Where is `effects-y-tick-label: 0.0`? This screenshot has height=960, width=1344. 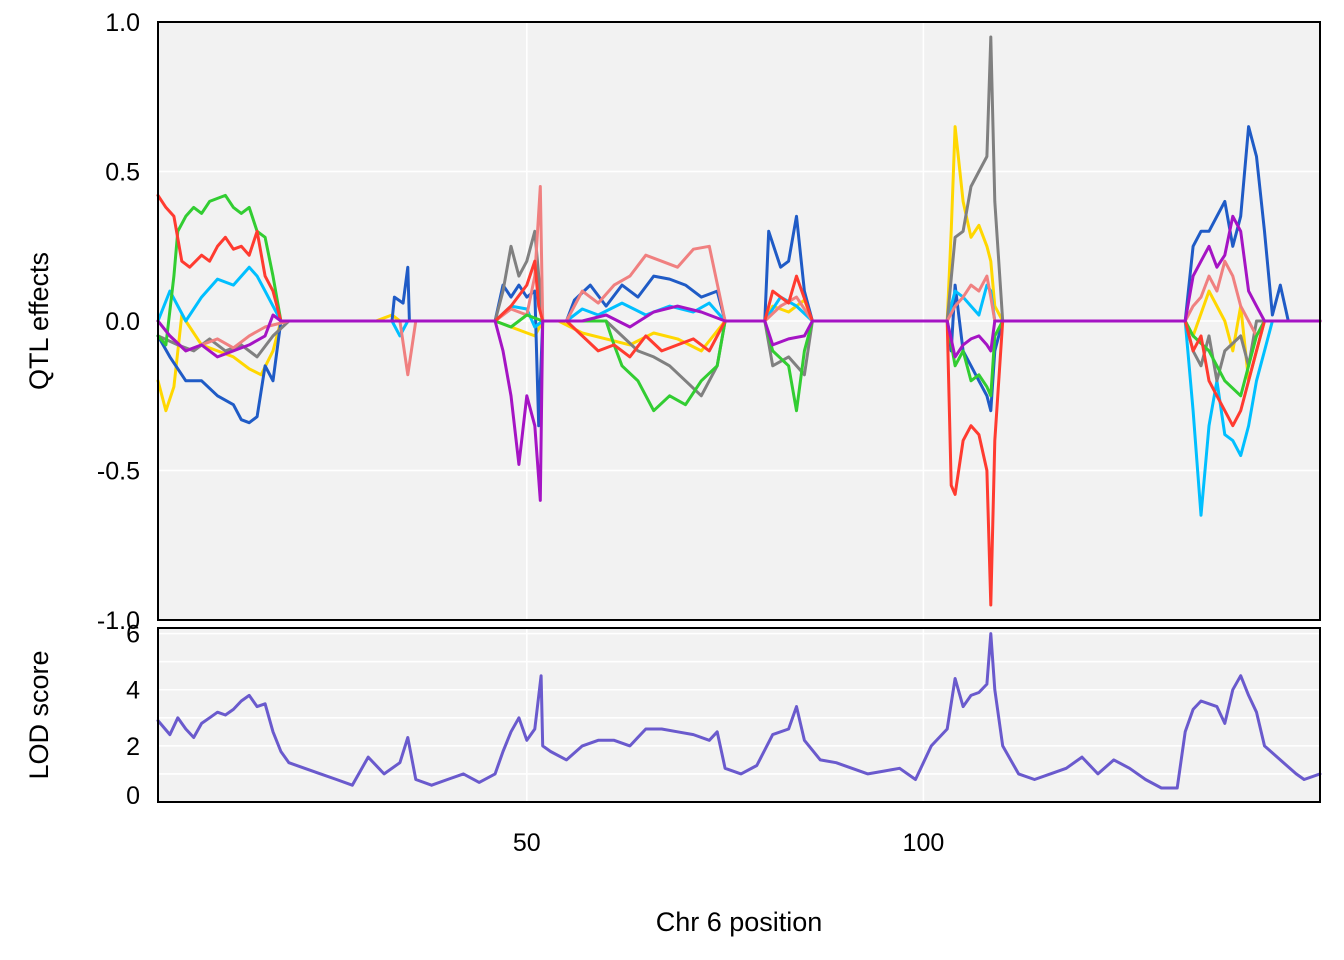
effects-y-tick-label: 0.0 is located at coordinates (122, 322).